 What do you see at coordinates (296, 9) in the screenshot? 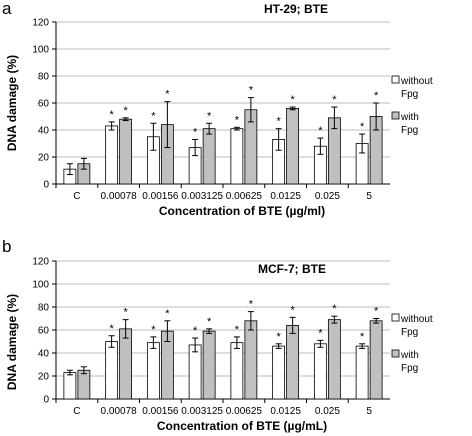
I see `chart-title: HT-29; BTE` at bounding box center [296, 9].